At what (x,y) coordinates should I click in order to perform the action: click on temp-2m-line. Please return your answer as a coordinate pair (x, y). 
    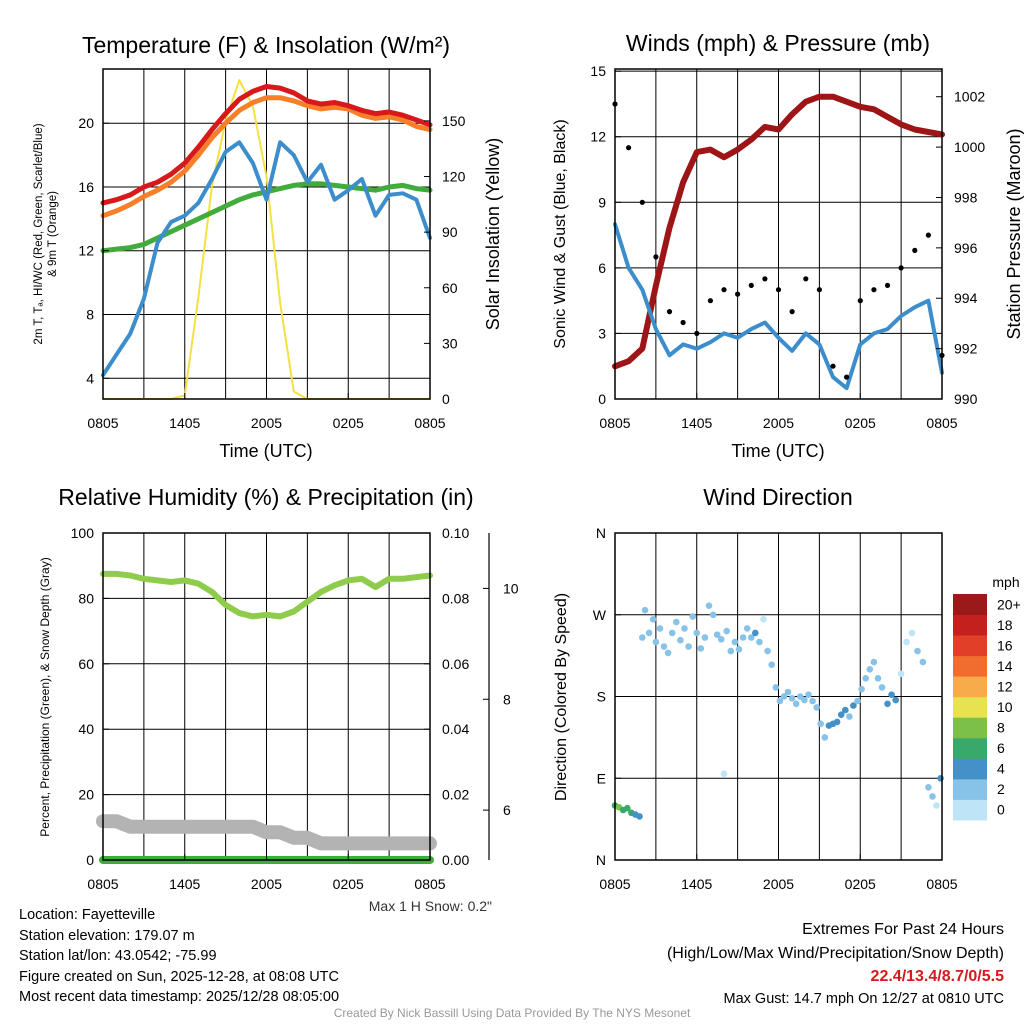
    Looking at the image, I should click on (266, 145).